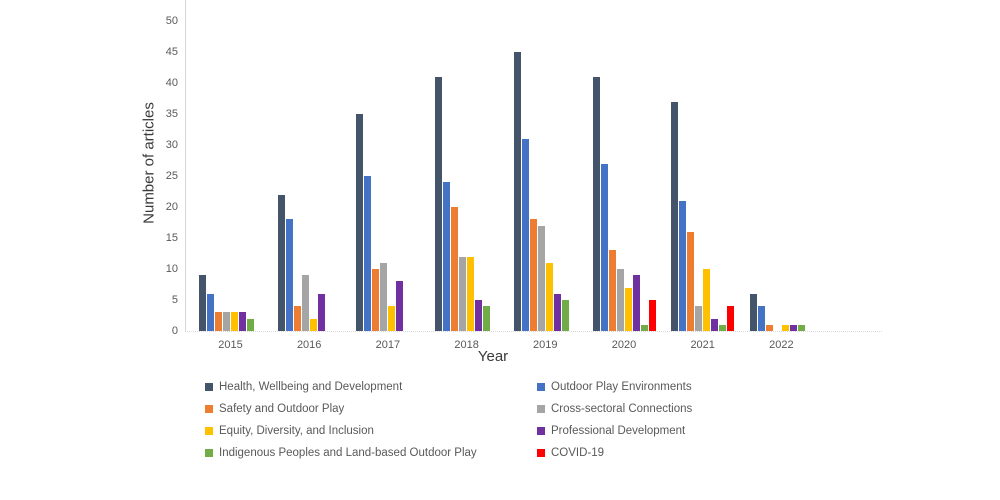 This screenshot has height=500, width=1000. I want to click on y-tick-label: 35, so click(171, 114).